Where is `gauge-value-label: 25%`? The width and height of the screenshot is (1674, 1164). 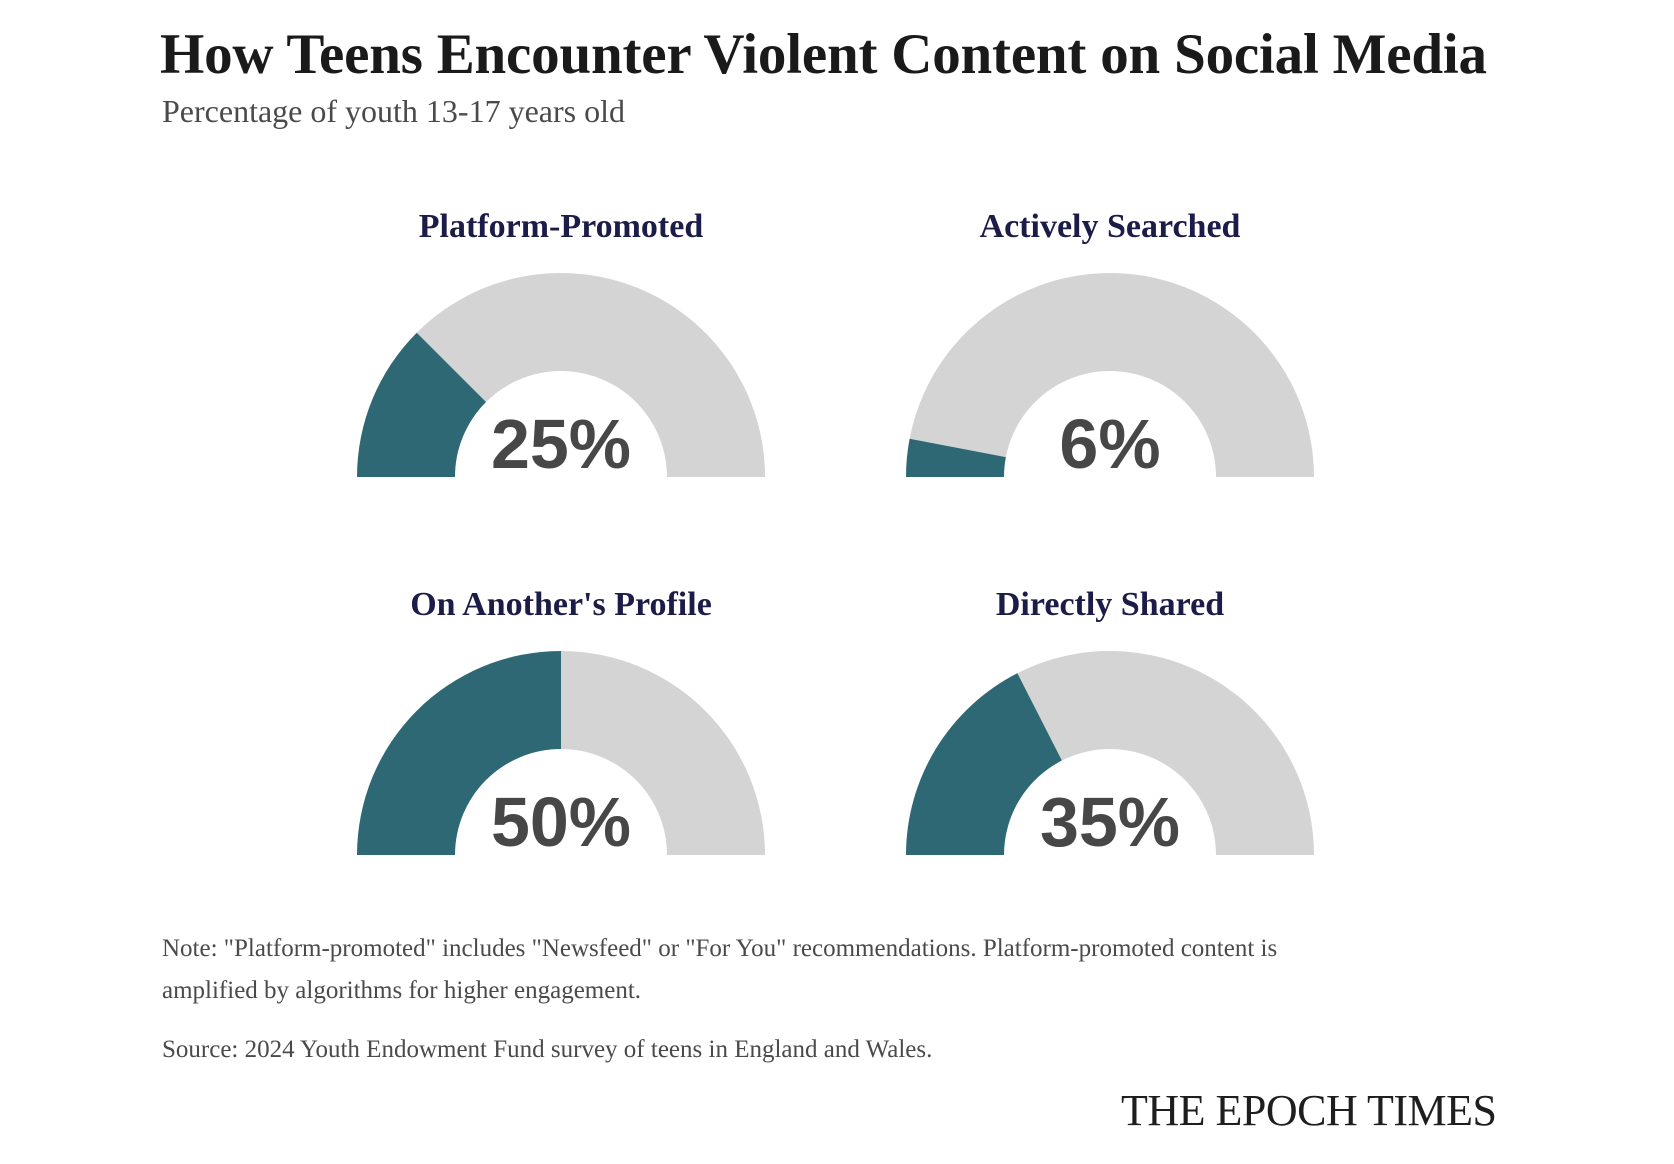
gauge-value-label: 25% is located at coordinates (561, 444).